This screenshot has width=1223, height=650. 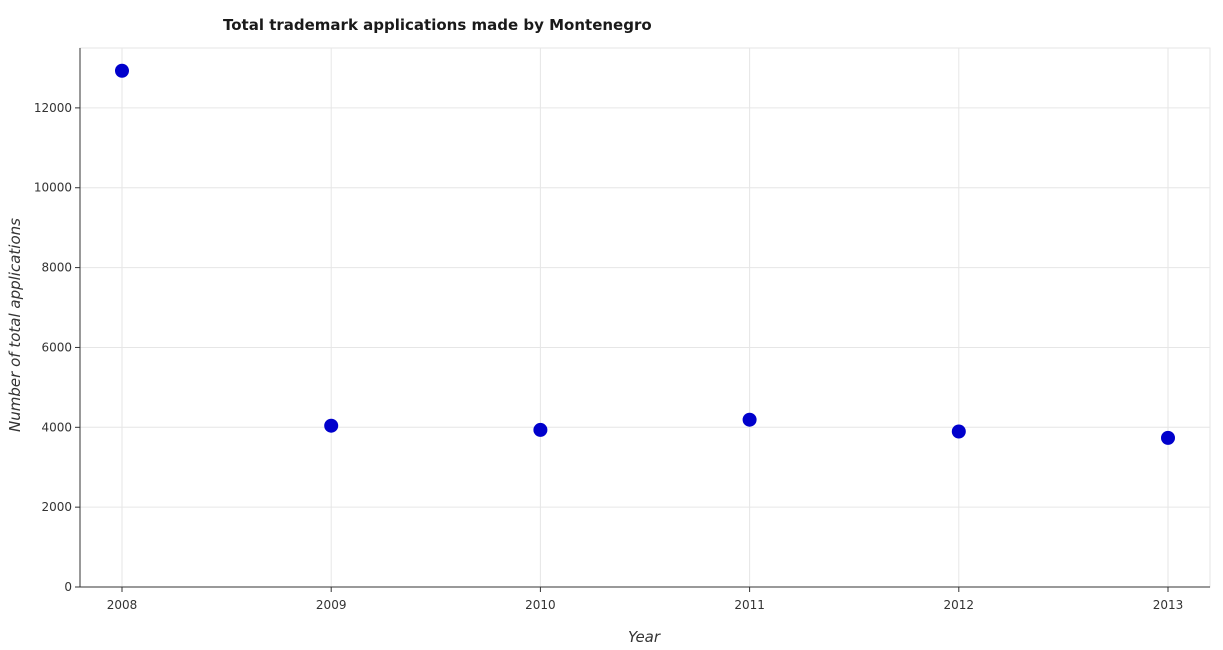 I want to click on y-tick-label: 0, so click(x=68, y=587).